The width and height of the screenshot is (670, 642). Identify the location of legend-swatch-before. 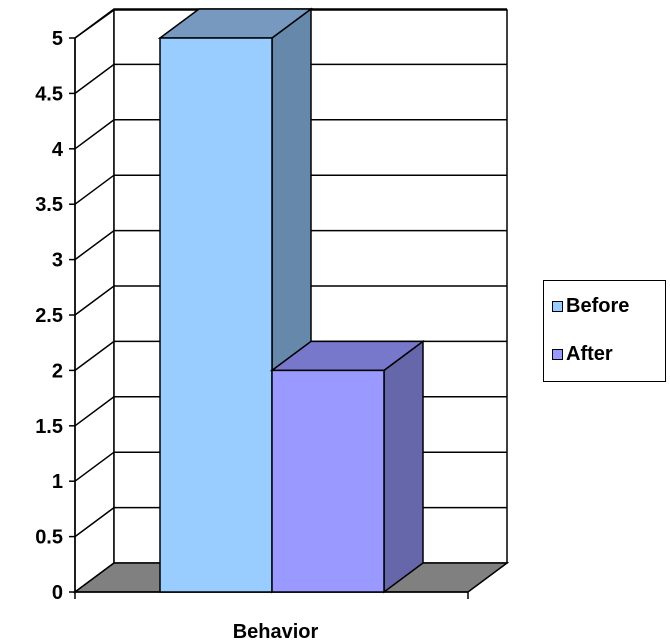
(557, 306).